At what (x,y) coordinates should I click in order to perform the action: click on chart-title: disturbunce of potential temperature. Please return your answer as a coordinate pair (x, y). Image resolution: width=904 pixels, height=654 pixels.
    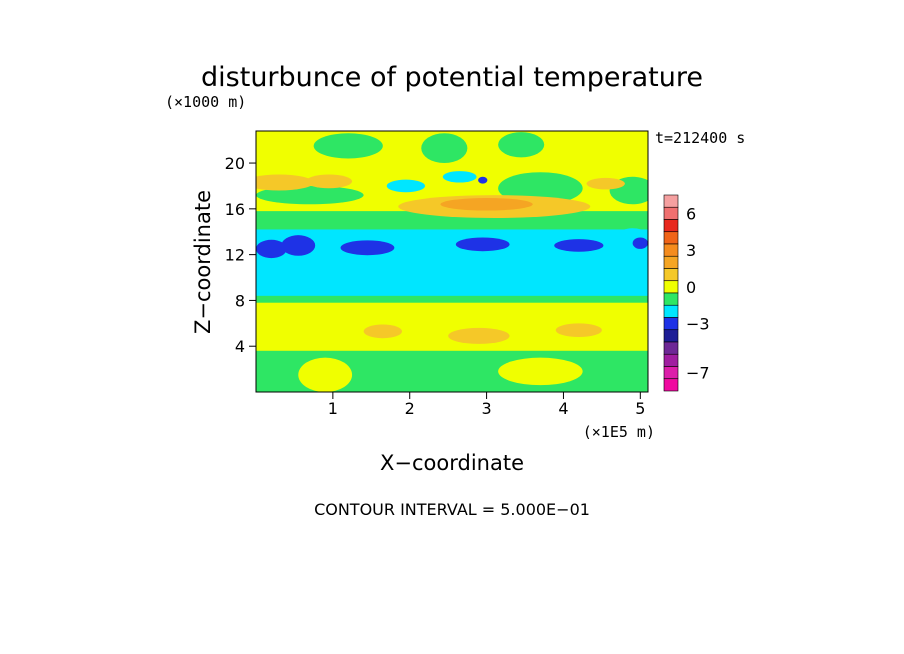
    Looking at the image, I should click on (452, 77).